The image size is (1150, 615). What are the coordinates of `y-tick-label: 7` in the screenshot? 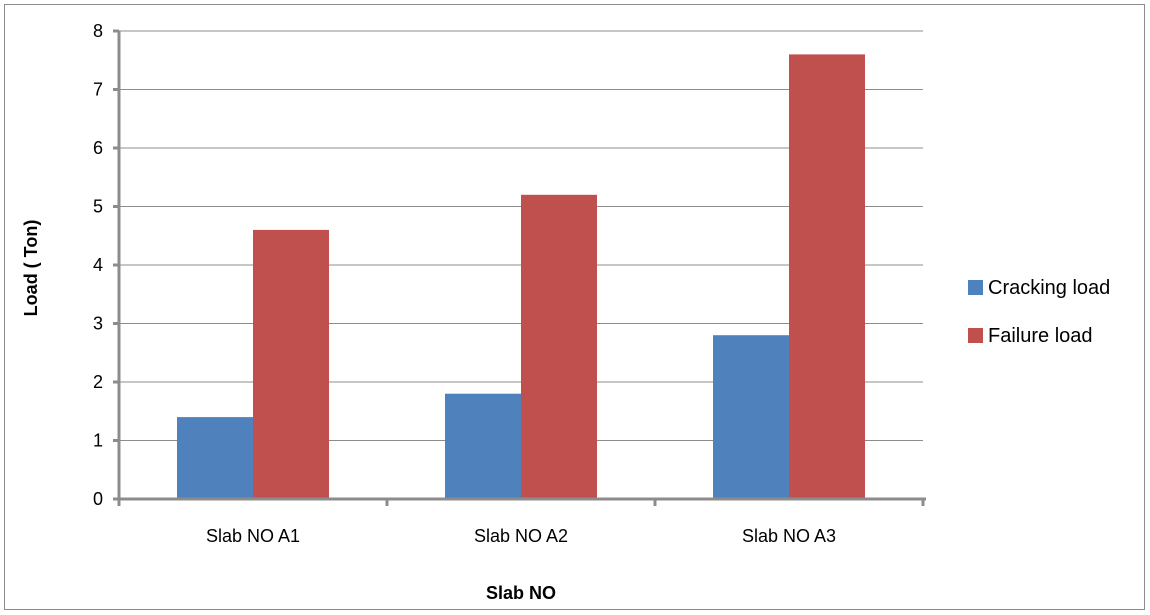 It's located at (98, 90).